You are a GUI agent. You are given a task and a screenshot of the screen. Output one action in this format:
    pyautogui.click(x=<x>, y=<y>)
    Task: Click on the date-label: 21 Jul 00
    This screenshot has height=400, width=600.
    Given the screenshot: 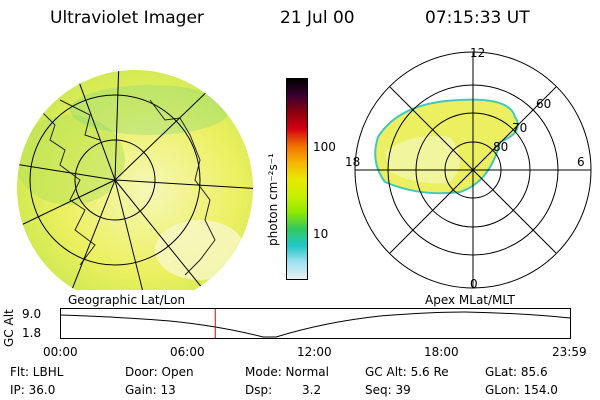 What is the action you would take?
    pyautogui.click(x=317, y=18)
    